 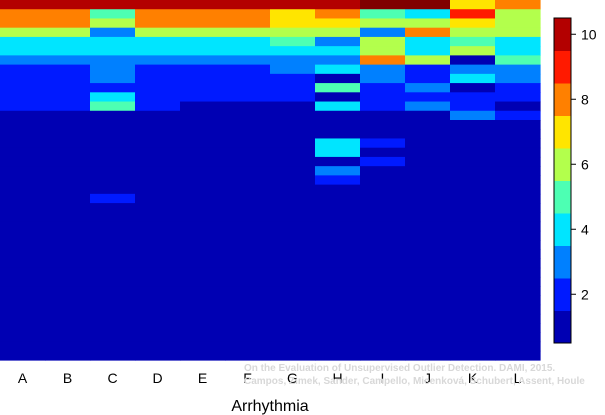 I want to click on x-tick-label-C: C, so click(x=112, y=378).